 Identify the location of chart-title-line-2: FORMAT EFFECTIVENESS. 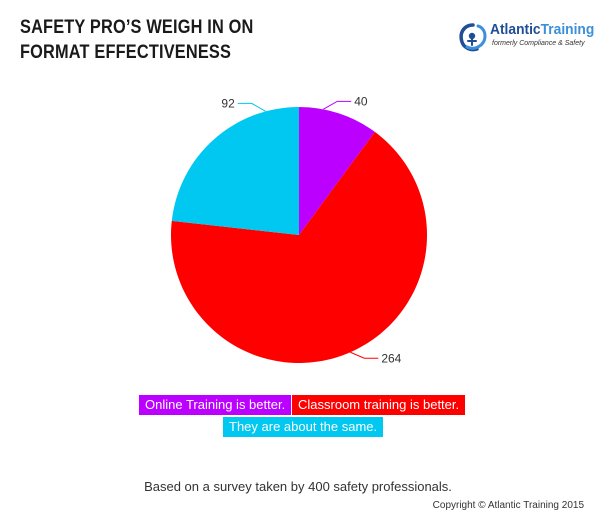
(126, 52).